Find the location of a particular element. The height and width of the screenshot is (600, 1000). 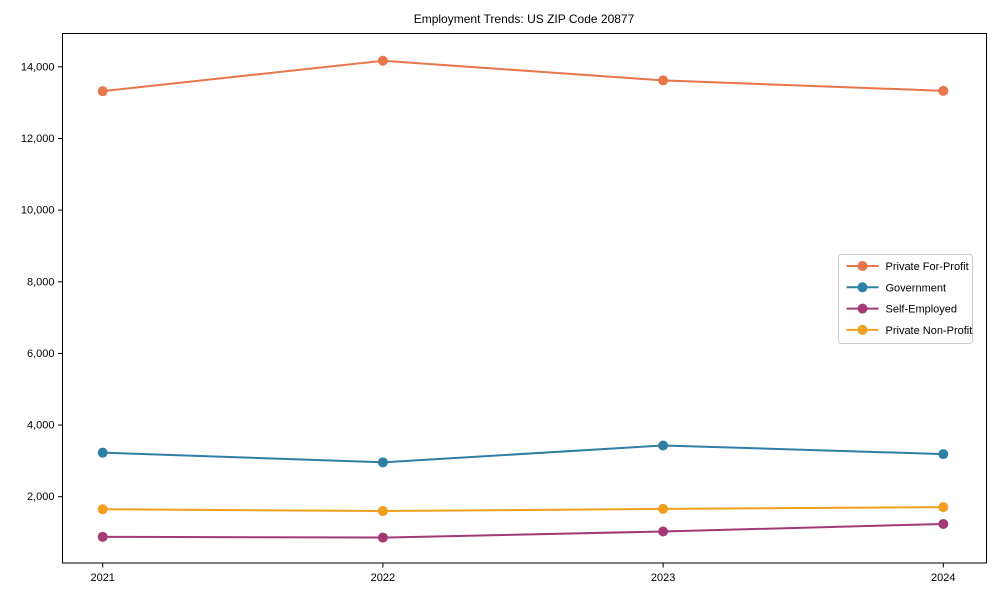

data-point-government-2024 is located at coordinates (943, 454).